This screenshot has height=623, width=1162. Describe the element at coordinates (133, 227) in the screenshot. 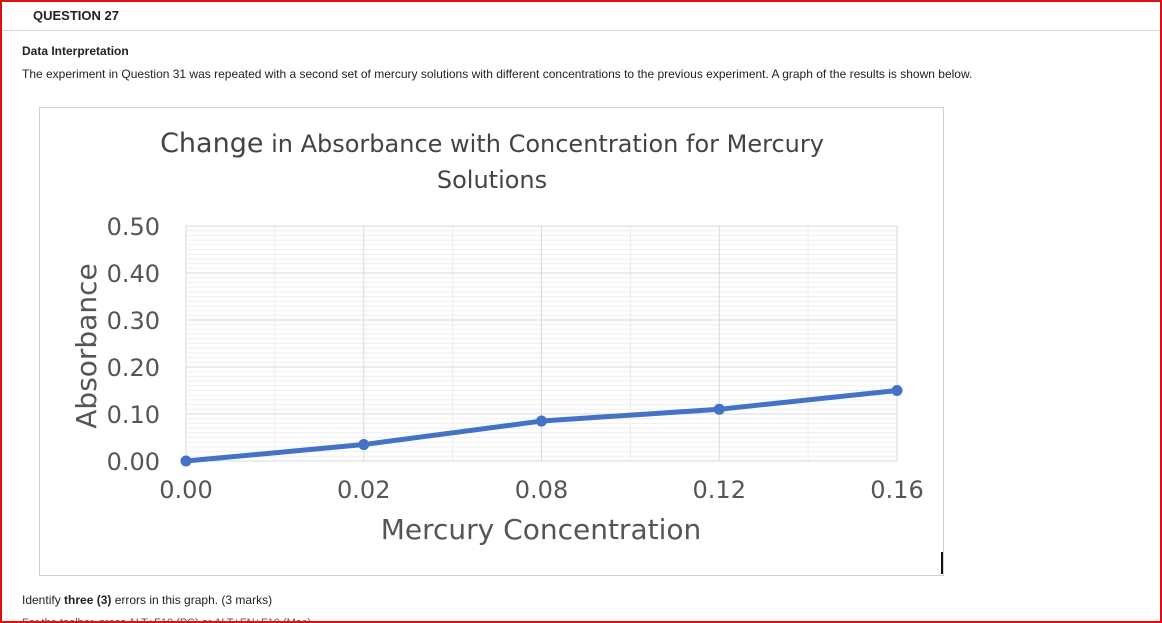

I see `y-tick-label: 0.50` at that location.